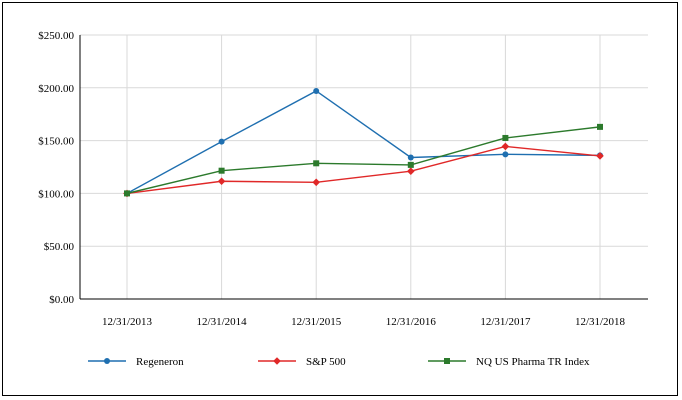 This screenshot has width=682, height=400. Describe the element at coordinates (160, 362) in the screenshot. I see `legend-label-regeneron: Regeneron` at that location.